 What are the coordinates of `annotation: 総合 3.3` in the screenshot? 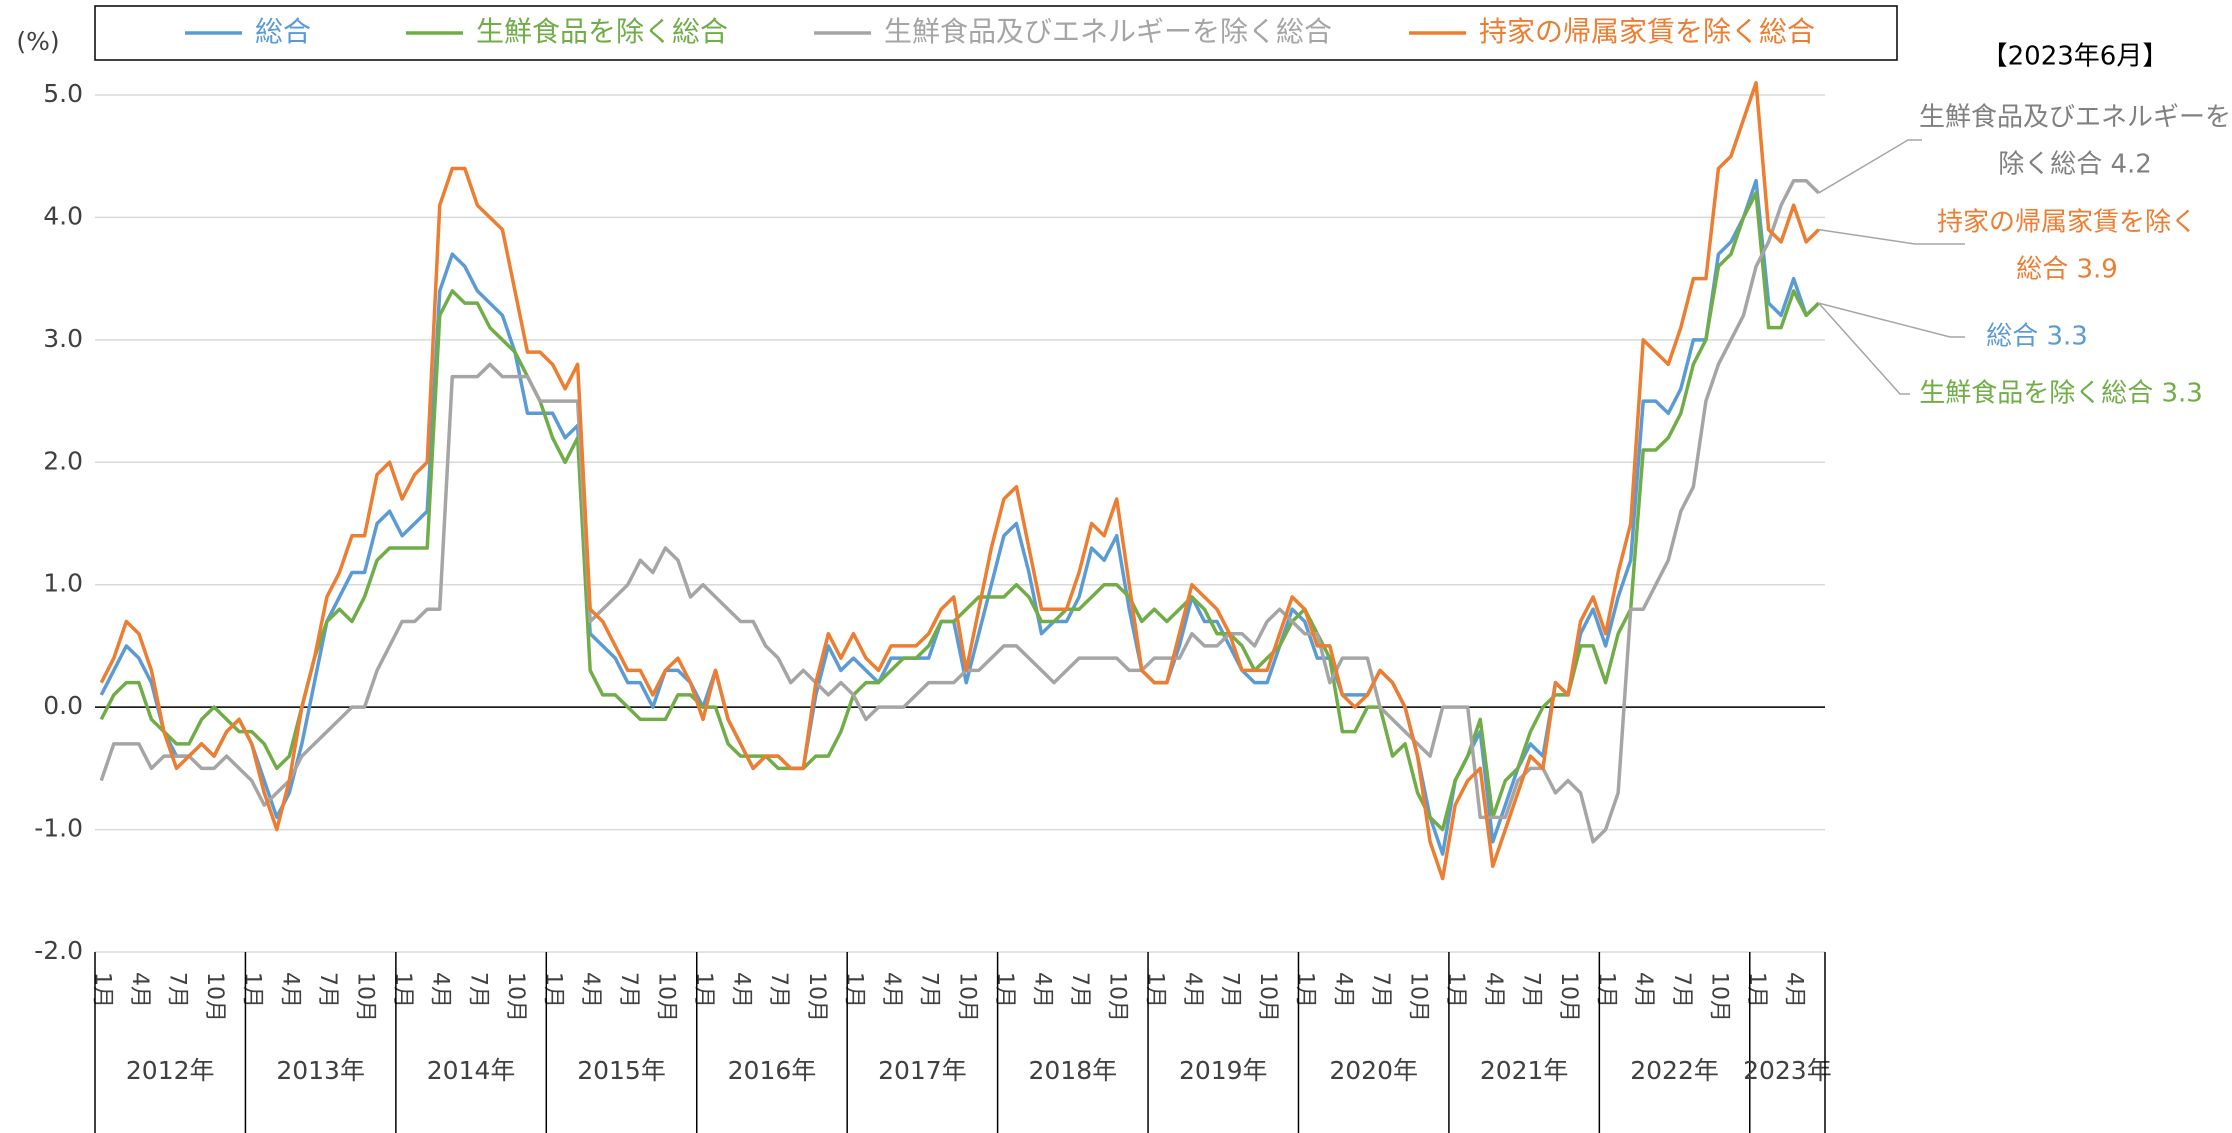 It's located at (2037, 337).